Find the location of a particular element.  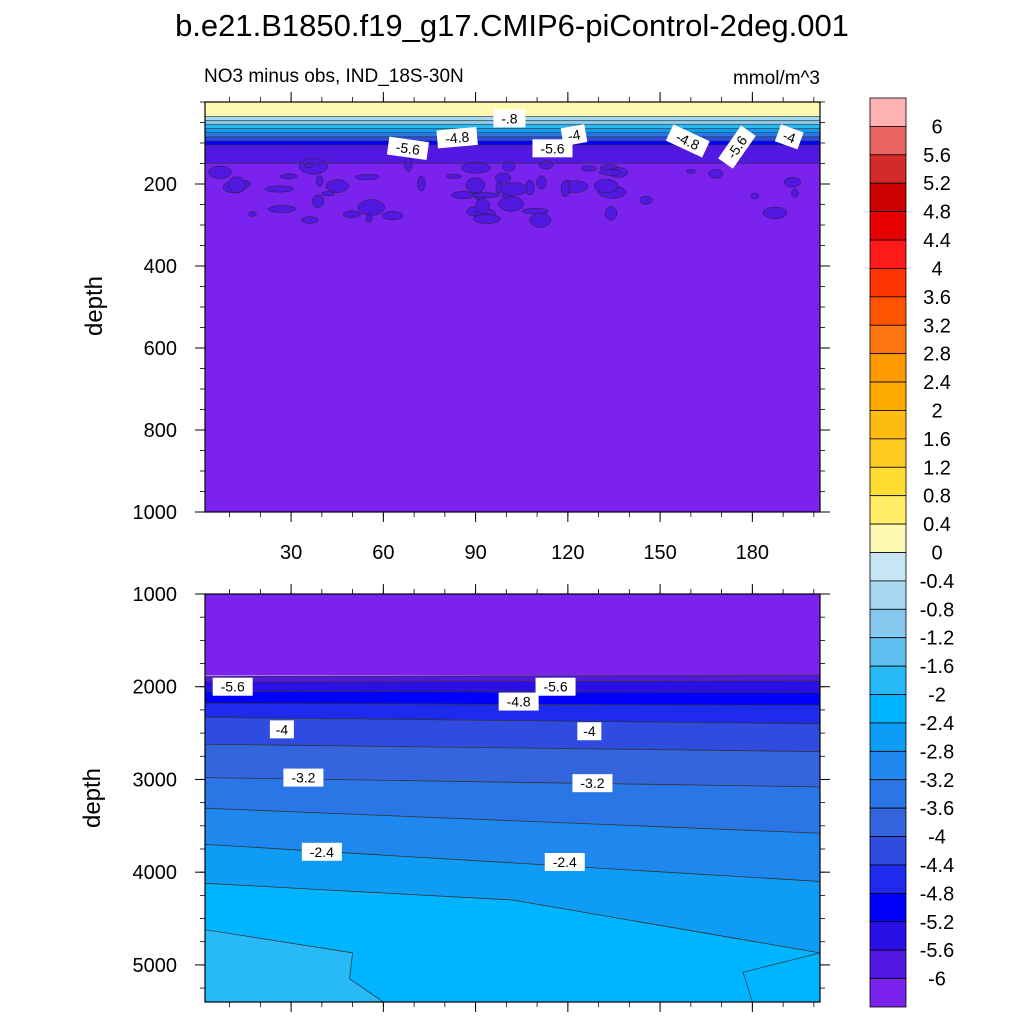

colorbar-label: -6 is located at coordinates (937, 980).